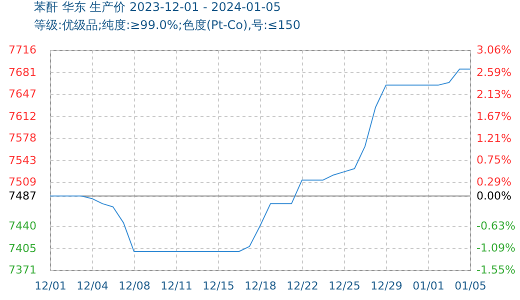 This screenshot has height=300, width=520. Describe the element at coordinates (134, 286) in the screenshot. I see `x-tick-label: 12/08` at that location.